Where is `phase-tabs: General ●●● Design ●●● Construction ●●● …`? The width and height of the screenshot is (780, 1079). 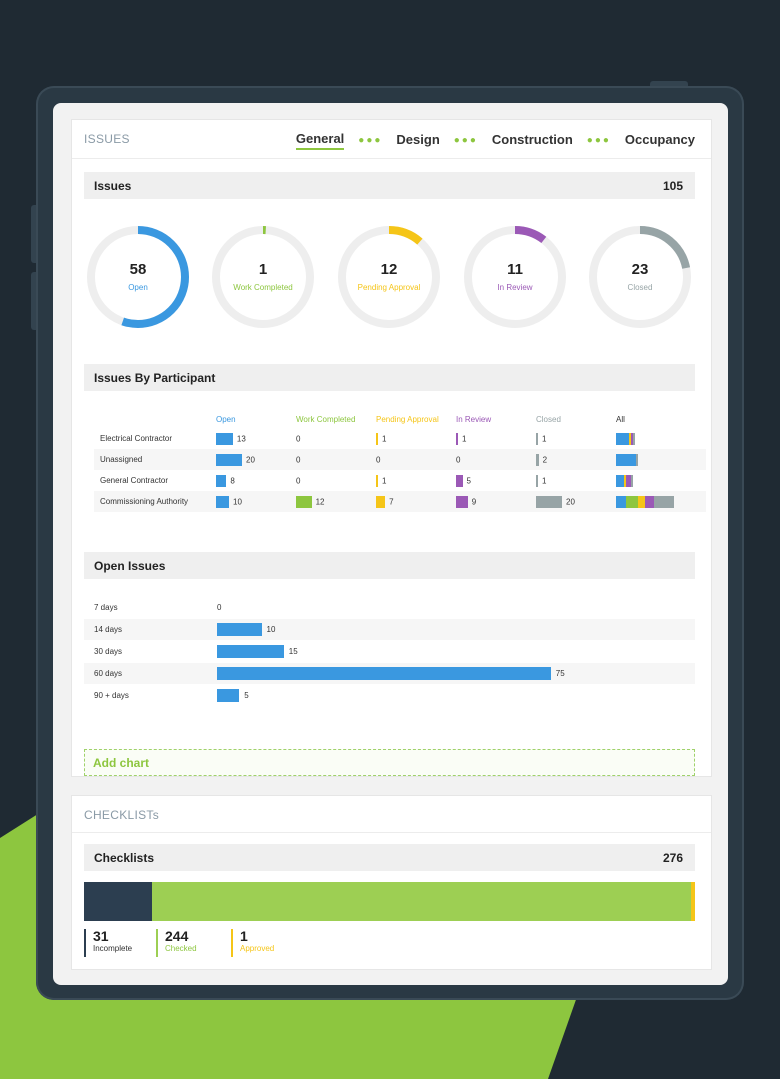
phase-tabs: General ●●● Design ●●● Construction ●●● … is located at coordinates (495, 140).